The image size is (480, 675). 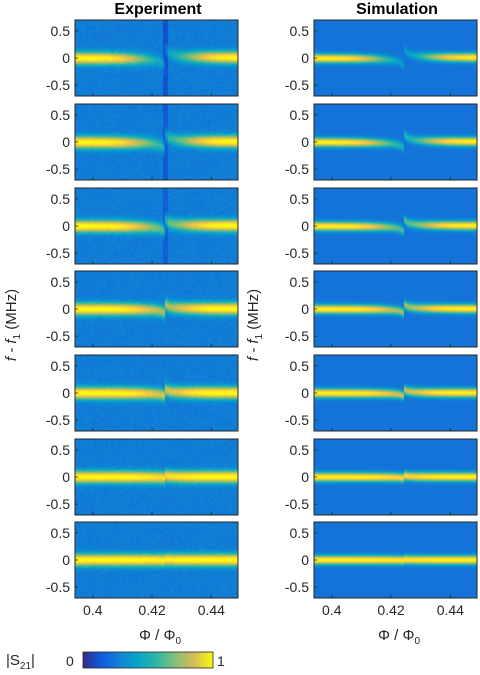 I want to click on heatmap-image-r5-experiment, so click(x=156, y=393).